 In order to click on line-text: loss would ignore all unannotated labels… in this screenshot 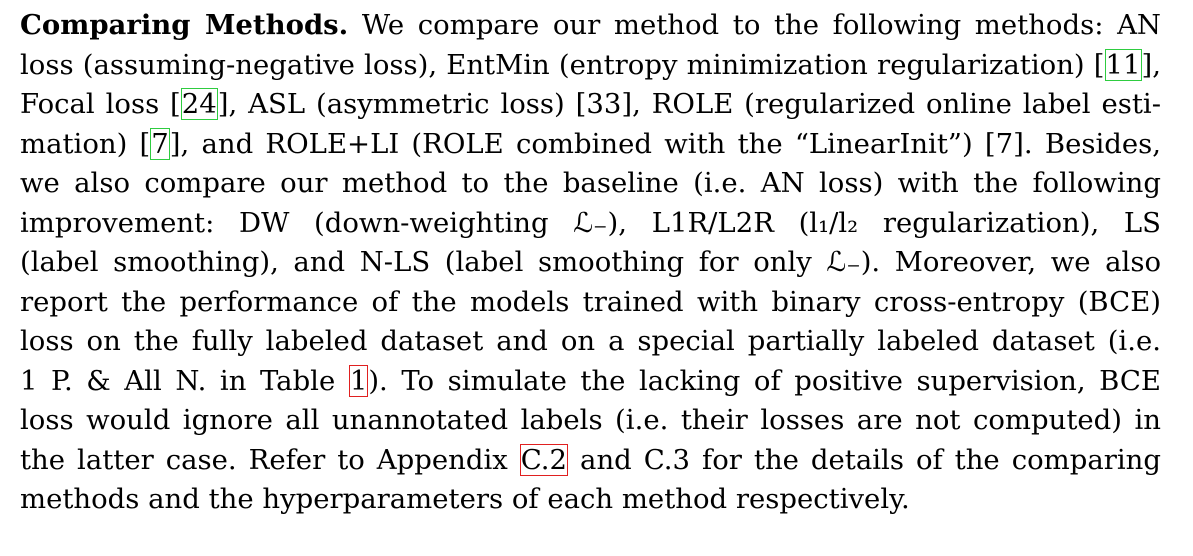, I will do `click(590, 420)`.